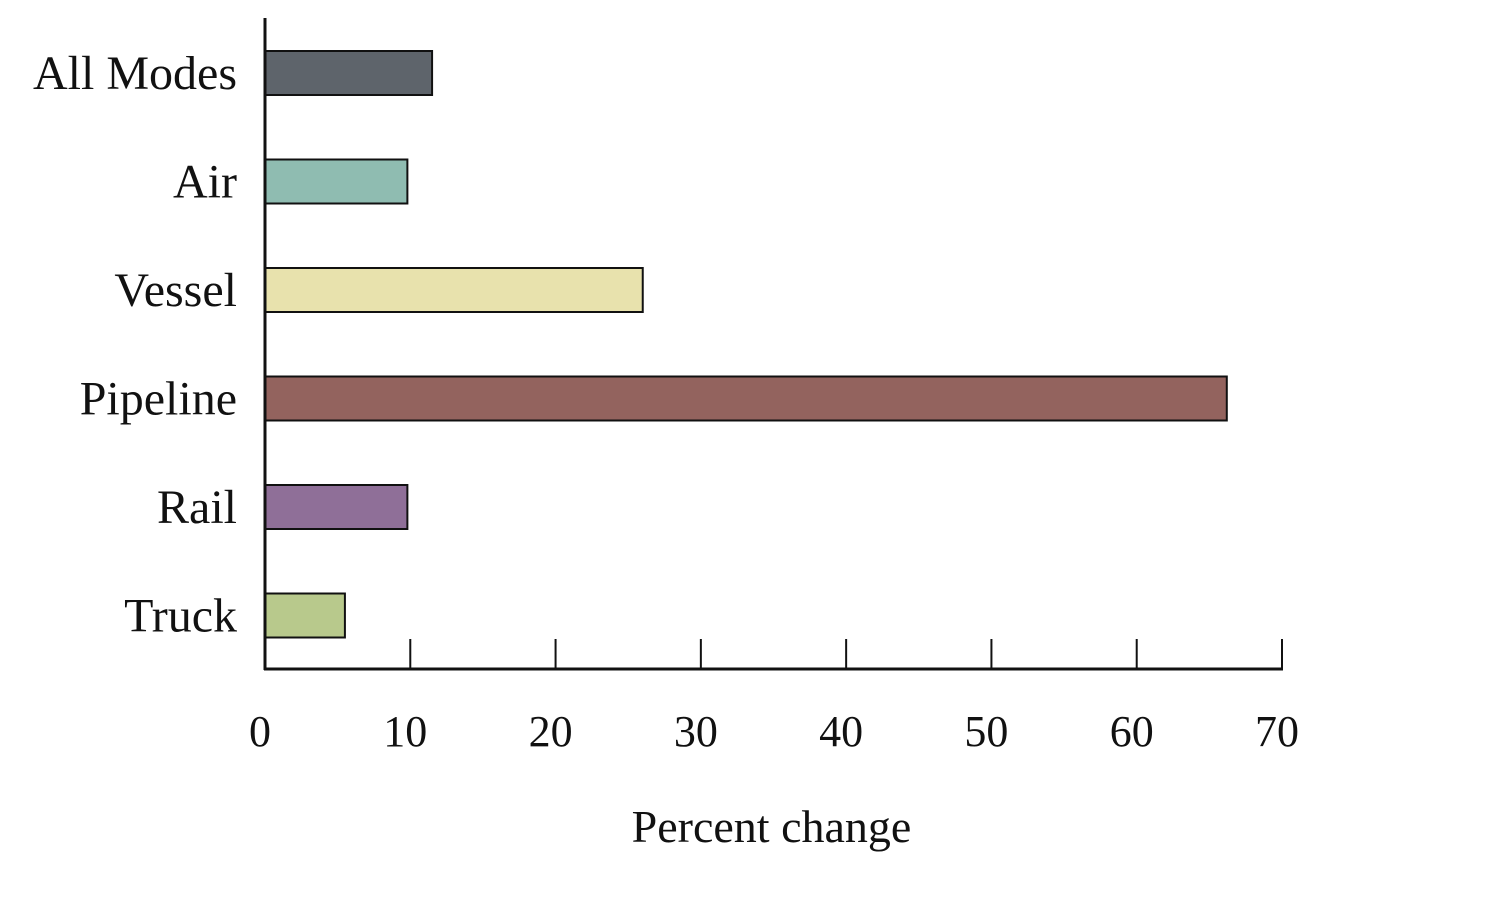  Describe the element at coordinates (696, 731) in the screenshot. I see `x-tick-label-30: 30` at that location.